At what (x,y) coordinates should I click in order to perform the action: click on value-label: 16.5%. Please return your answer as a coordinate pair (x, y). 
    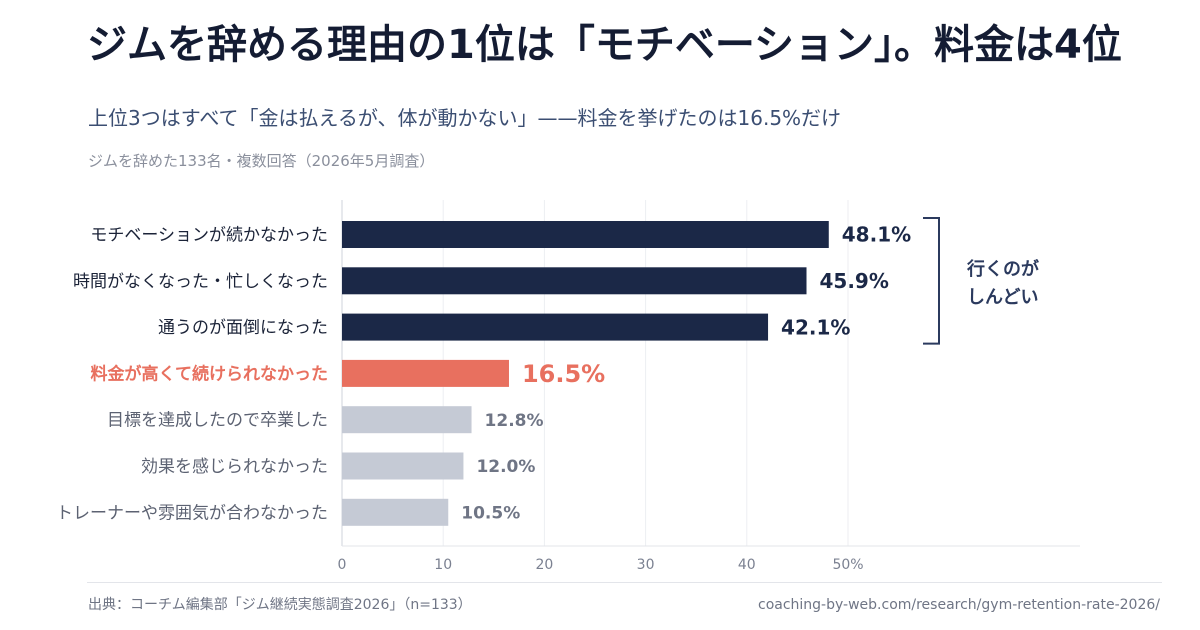
    Looking at the image, I should click on (563, 374).